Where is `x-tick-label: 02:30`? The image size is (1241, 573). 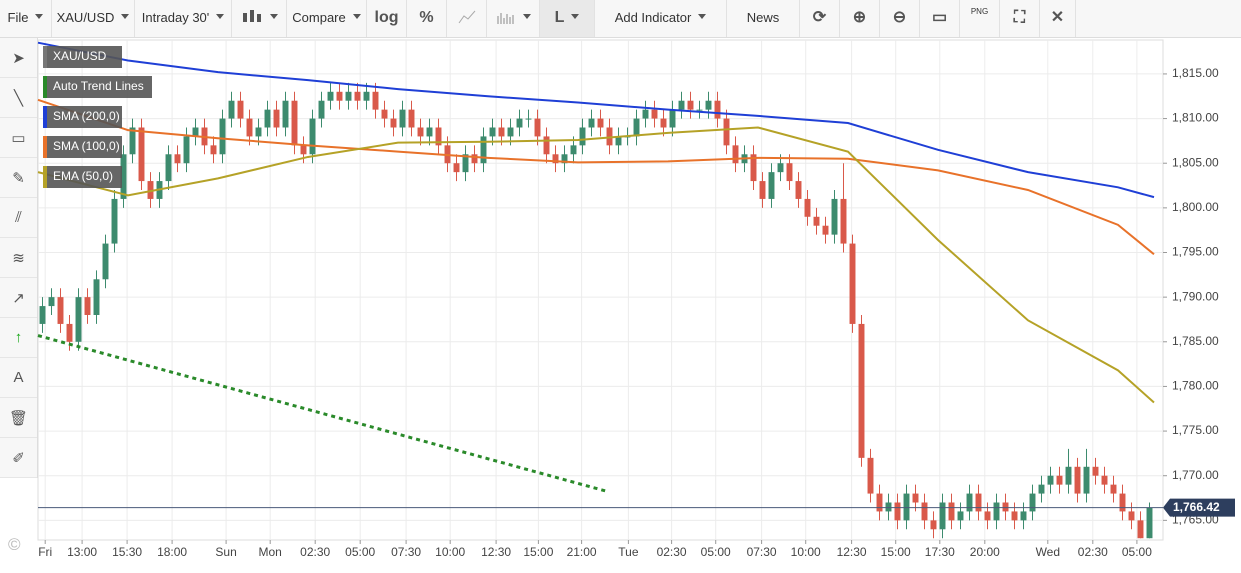
x-tick-label: 02:30 is located at coordinates (1093, 552).